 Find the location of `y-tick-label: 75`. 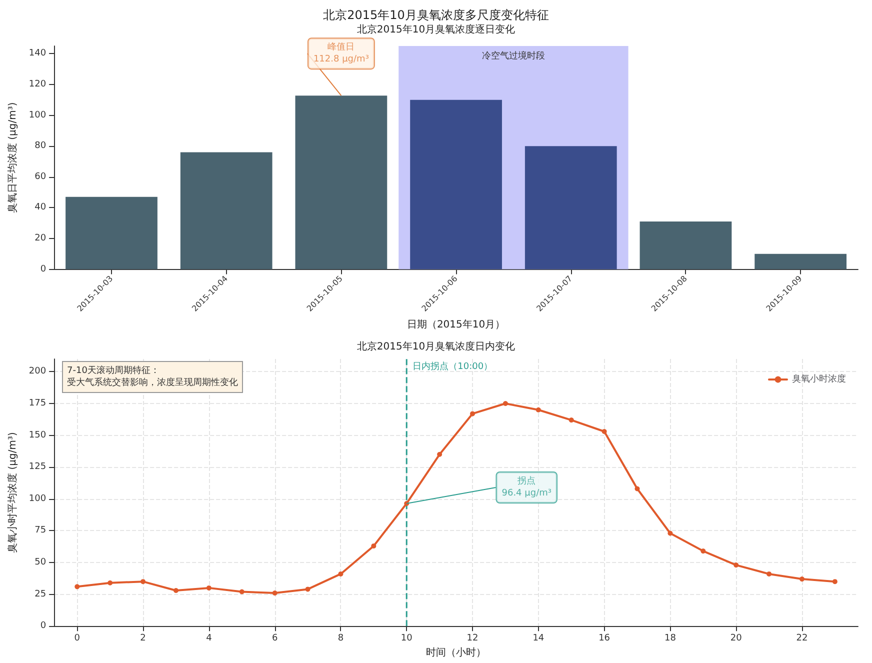

y-tick-label: 75 is located at coordinates (40, 531).